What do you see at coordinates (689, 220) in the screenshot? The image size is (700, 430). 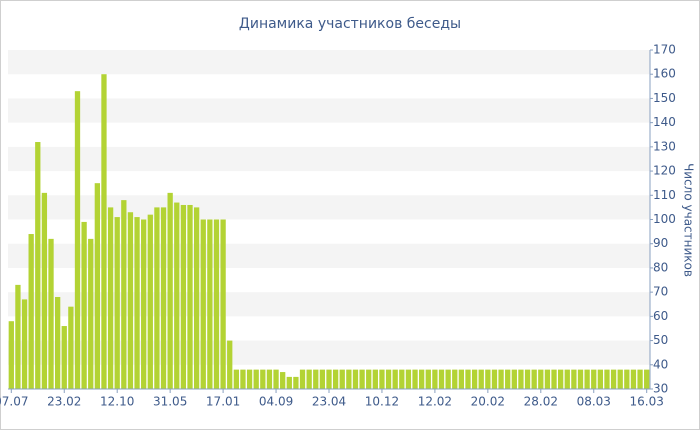 I see `y-axis-label: Число участников` at bounding box center [689, 220].